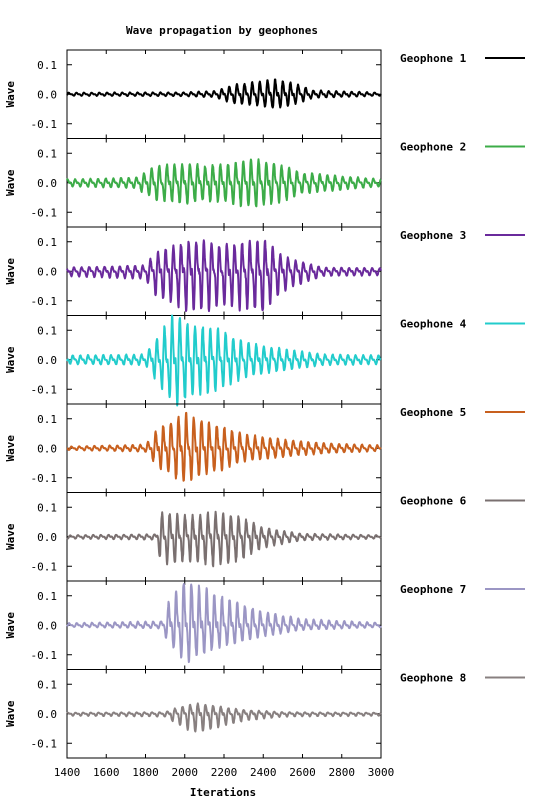 The width and height of the screenshot is (540, 810). What do you see at coordinates (106, 772) in the screenshot?
I see `x-tick-label: 1600` at bounding box center [106, 772].